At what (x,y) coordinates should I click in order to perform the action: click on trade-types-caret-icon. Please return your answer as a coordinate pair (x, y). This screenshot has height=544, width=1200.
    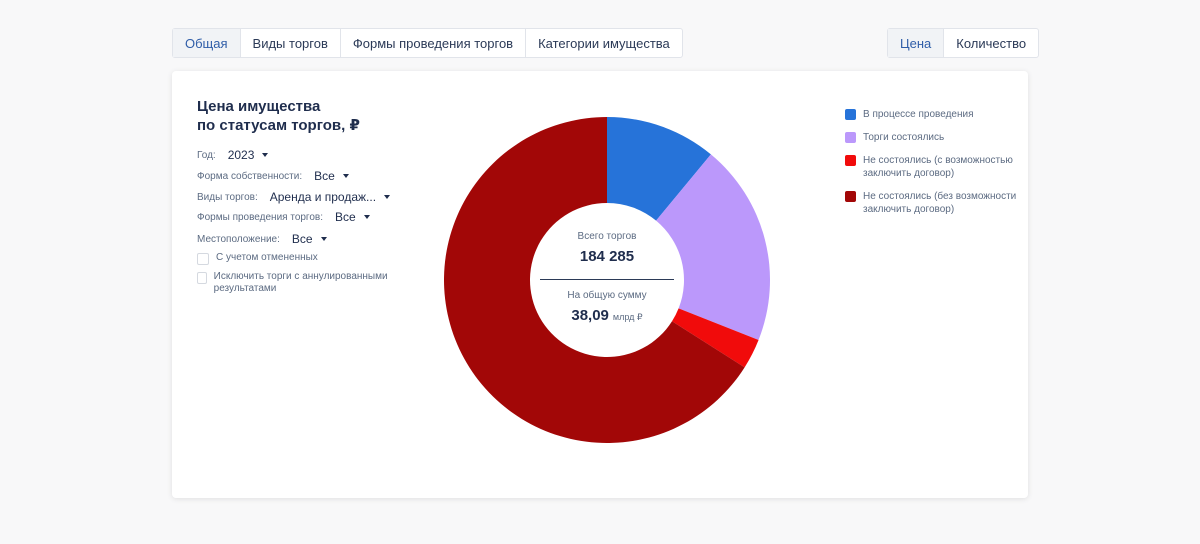
    Looking at the image, I should click on (387, 197).